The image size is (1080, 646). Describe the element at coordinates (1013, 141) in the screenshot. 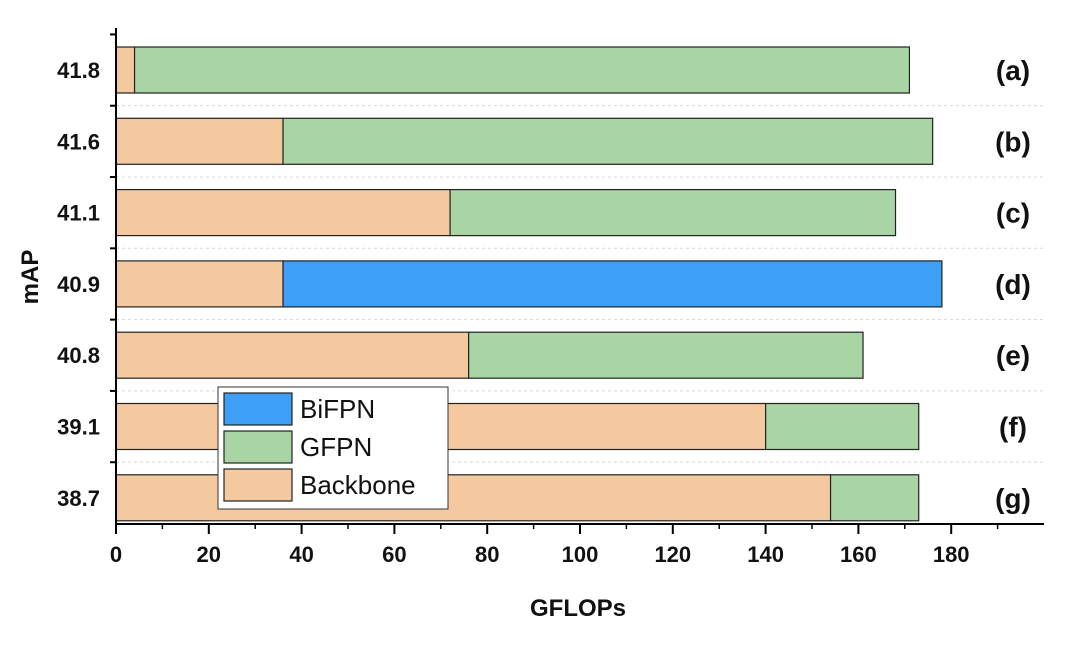

I see `row-tag: (b)` at that location.